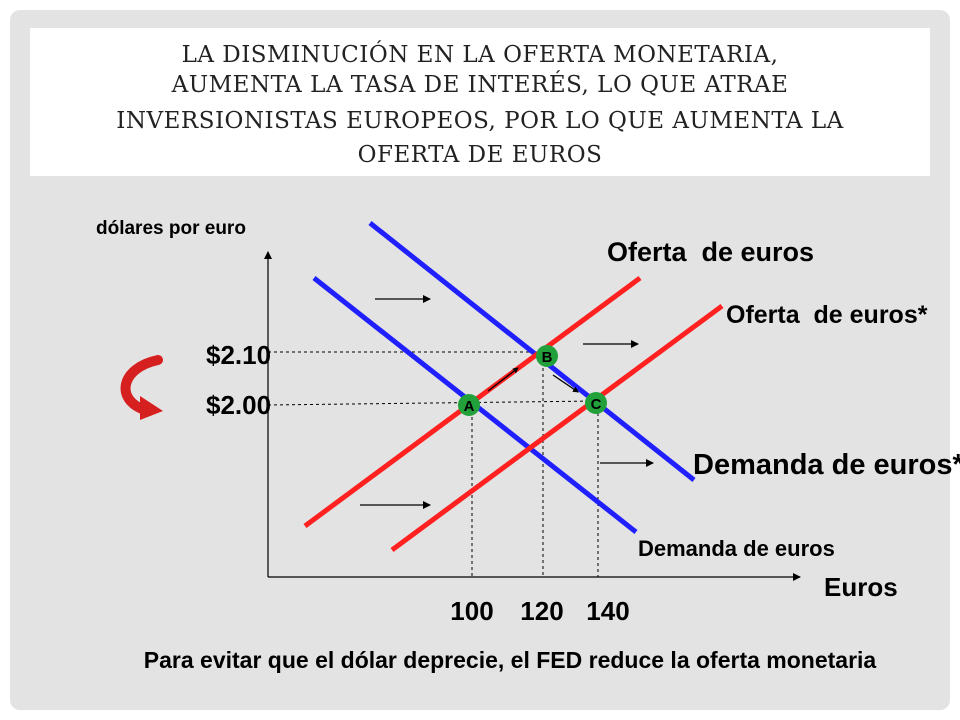  I want to click on series-label-demanda-star: Demanda de euros*, so click(826, 465).